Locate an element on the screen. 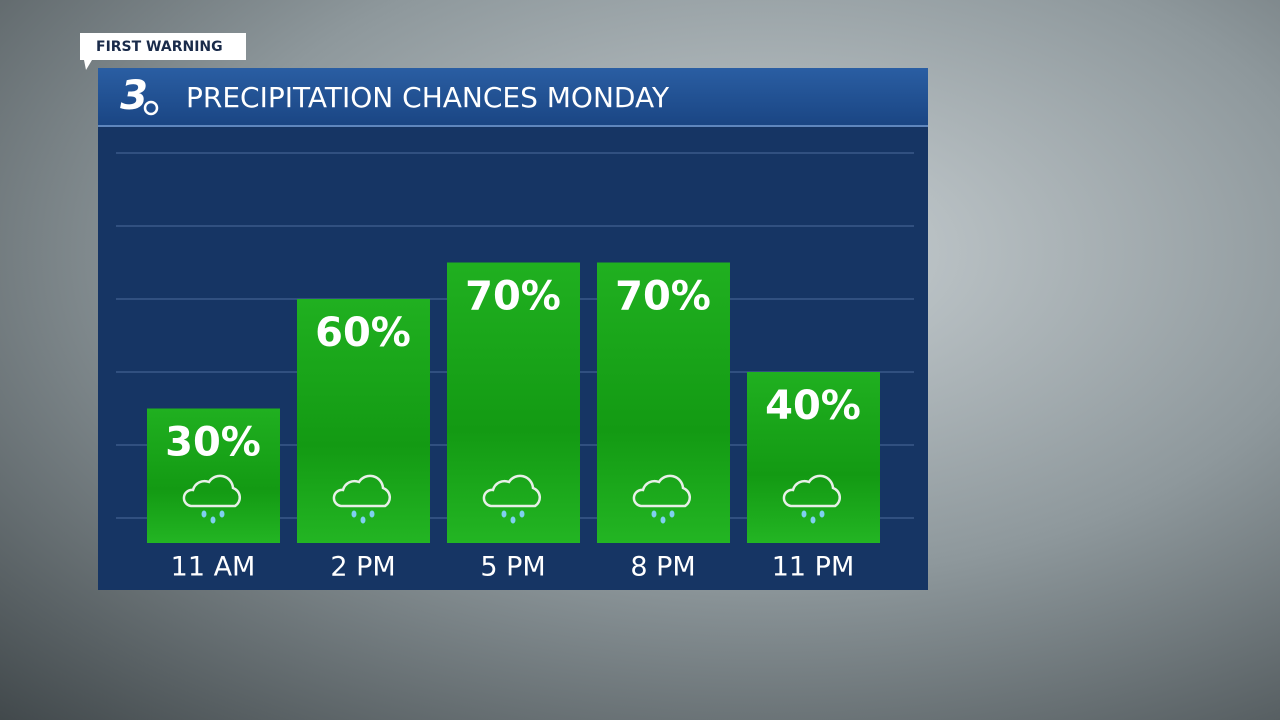 The height and width of the screenshot is (724, 1280). tag-box is located at coordinates (163, 51).